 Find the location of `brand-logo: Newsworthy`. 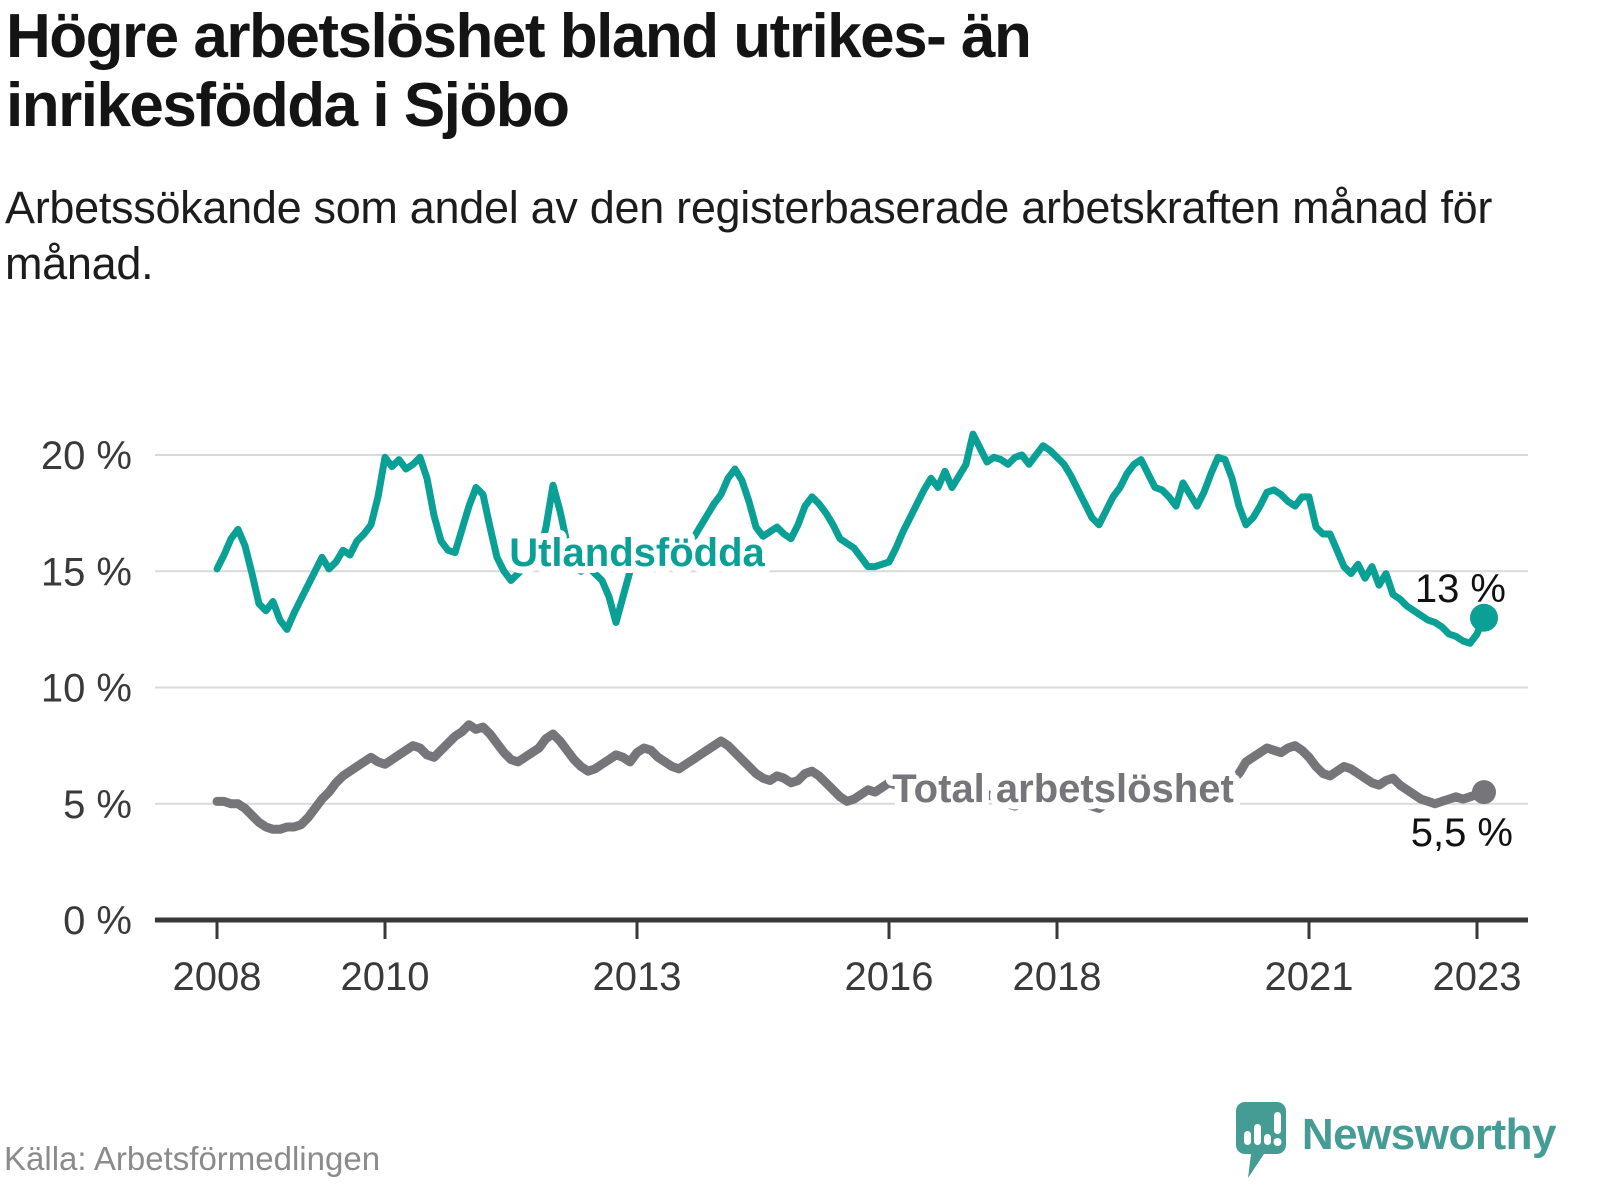

brand-logo: Newsworthy is located at coordinates (1395, 1141).